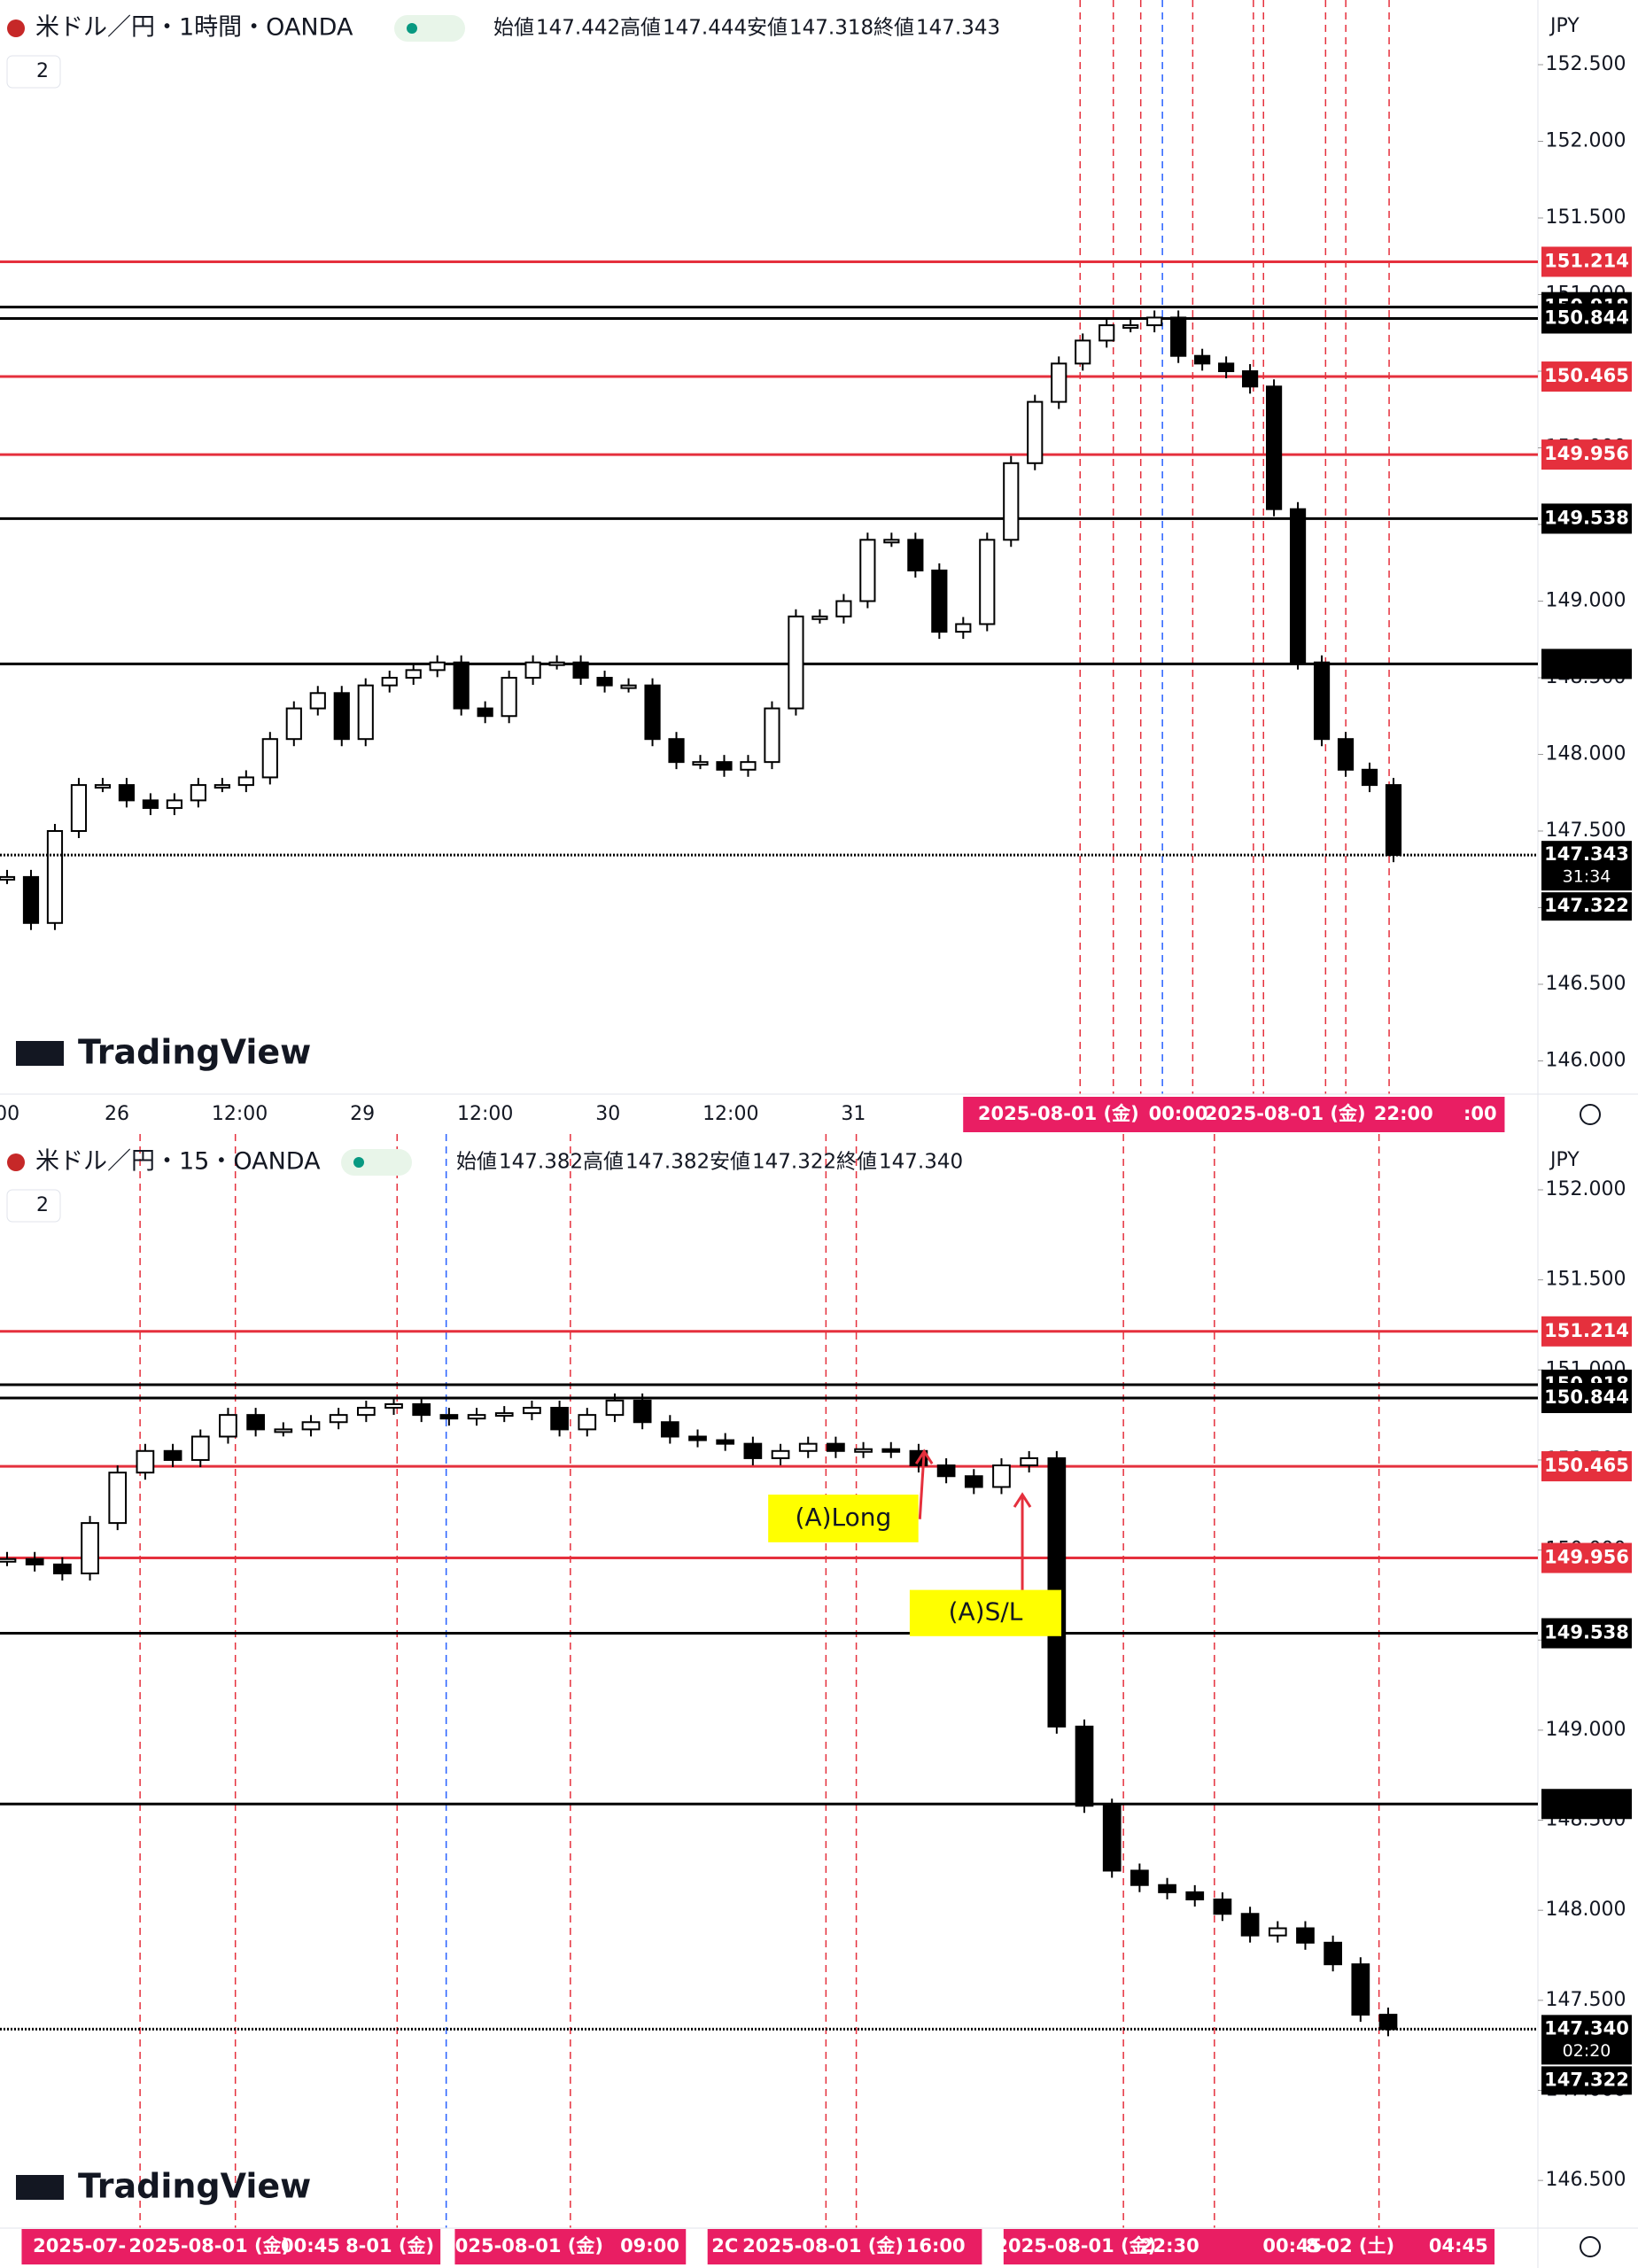 The image size is (1638, 2268). What do you see at coordinates (831, 28) in the screenshot?
I see `ohlc-value: 147.318` at bounding box center [831, 28].